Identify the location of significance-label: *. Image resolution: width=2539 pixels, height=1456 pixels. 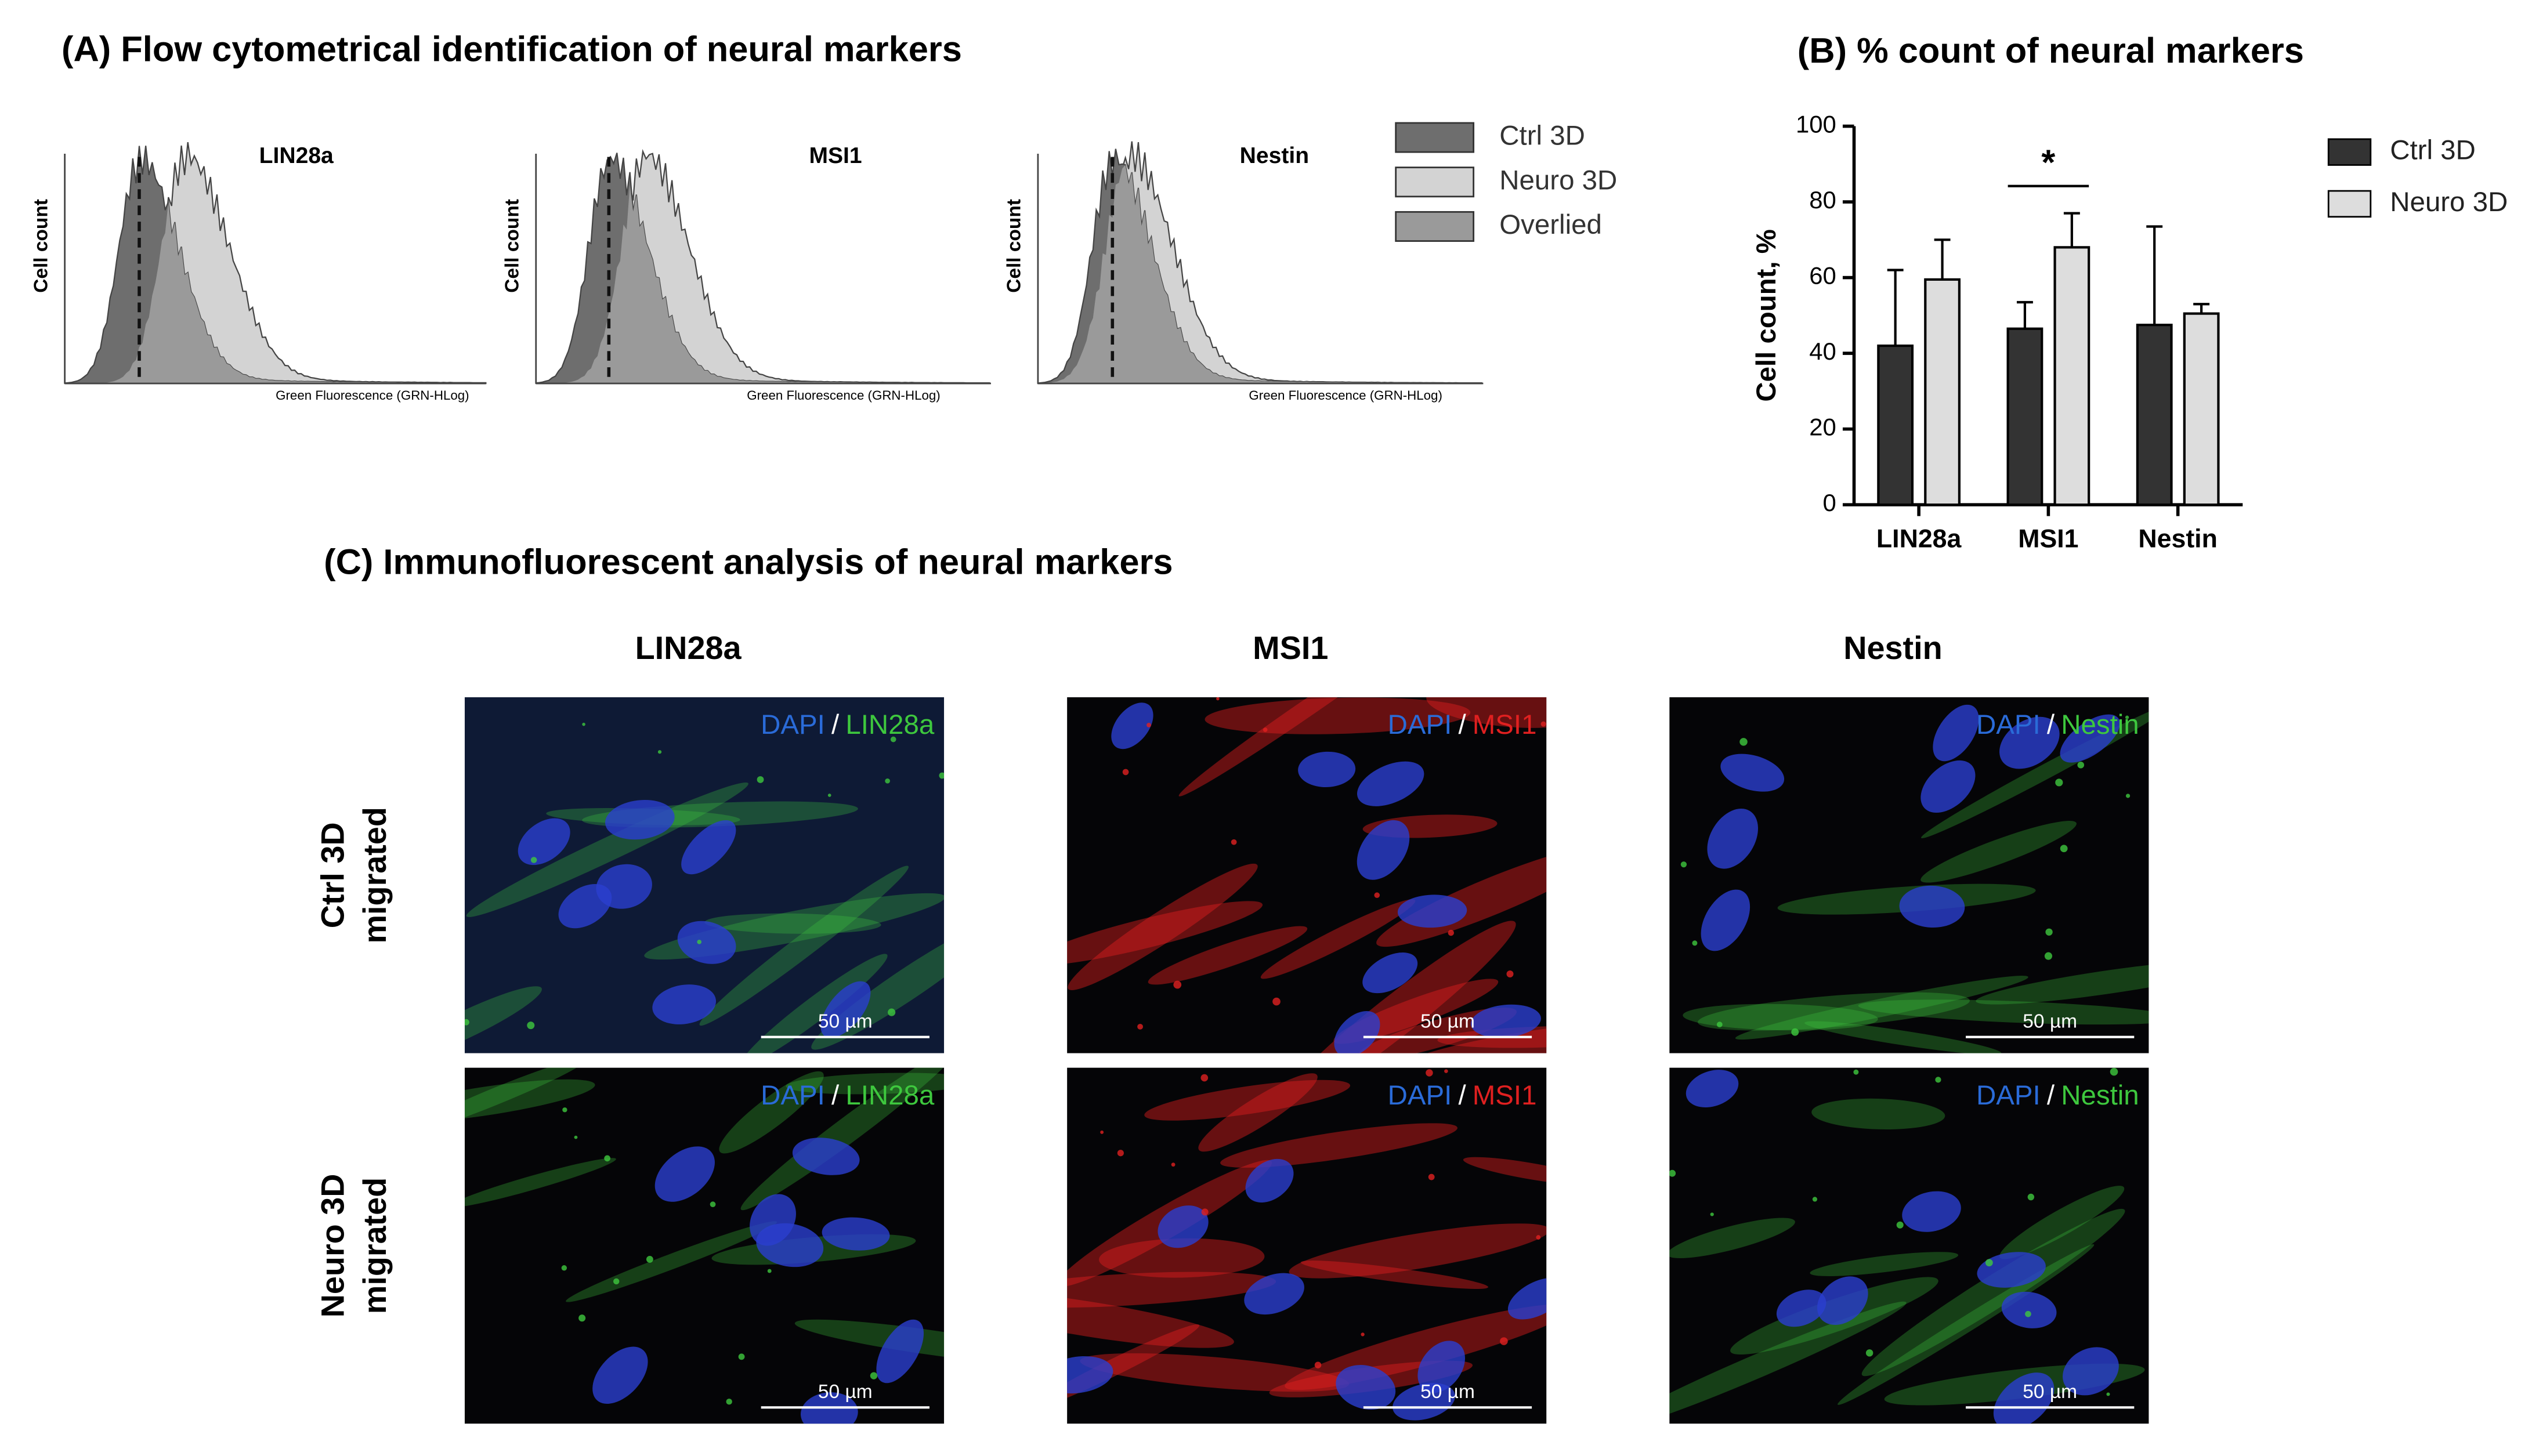
(2048, 163).